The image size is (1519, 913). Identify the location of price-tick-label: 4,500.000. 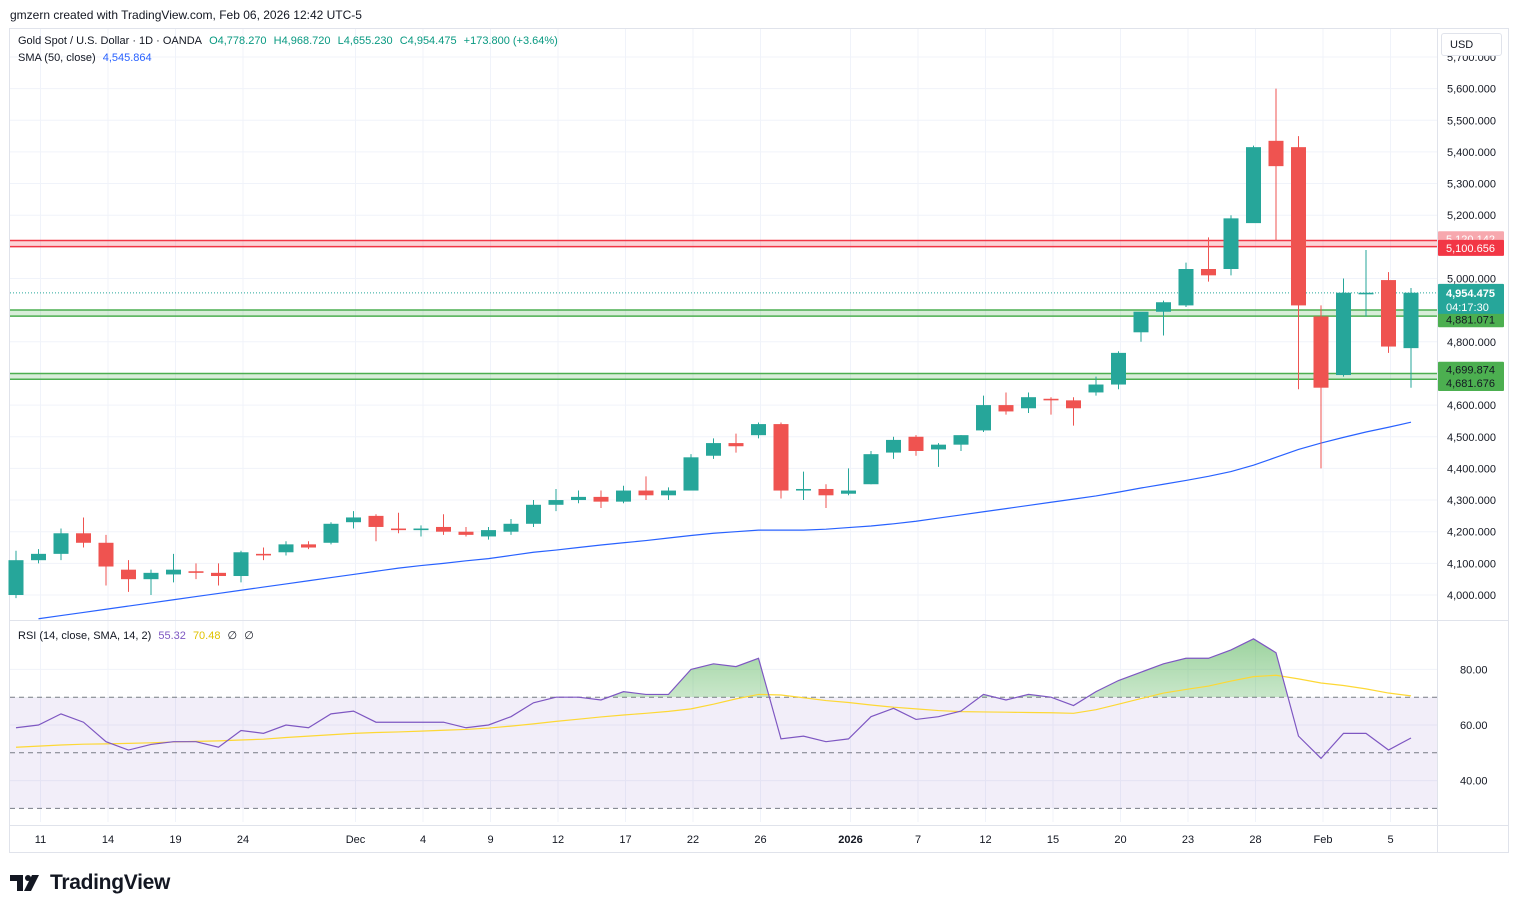
(1471, 438).